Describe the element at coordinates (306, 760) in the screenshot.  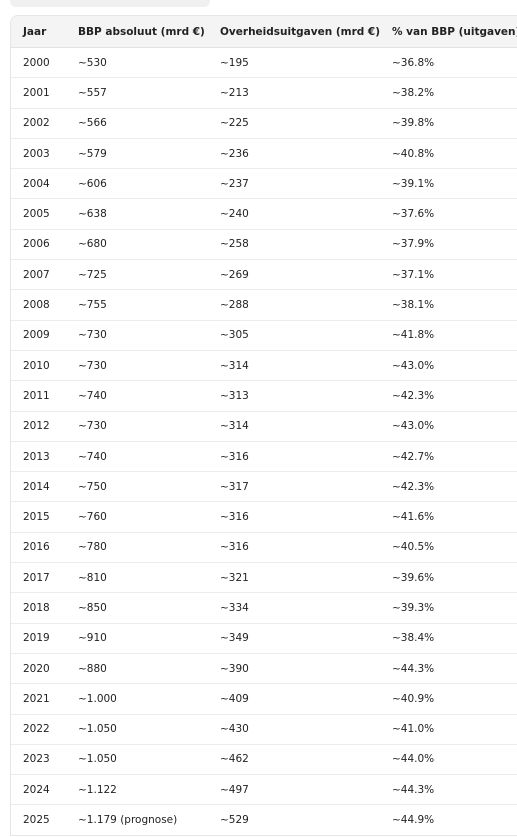
I see `table-cell: ~462` at that location.